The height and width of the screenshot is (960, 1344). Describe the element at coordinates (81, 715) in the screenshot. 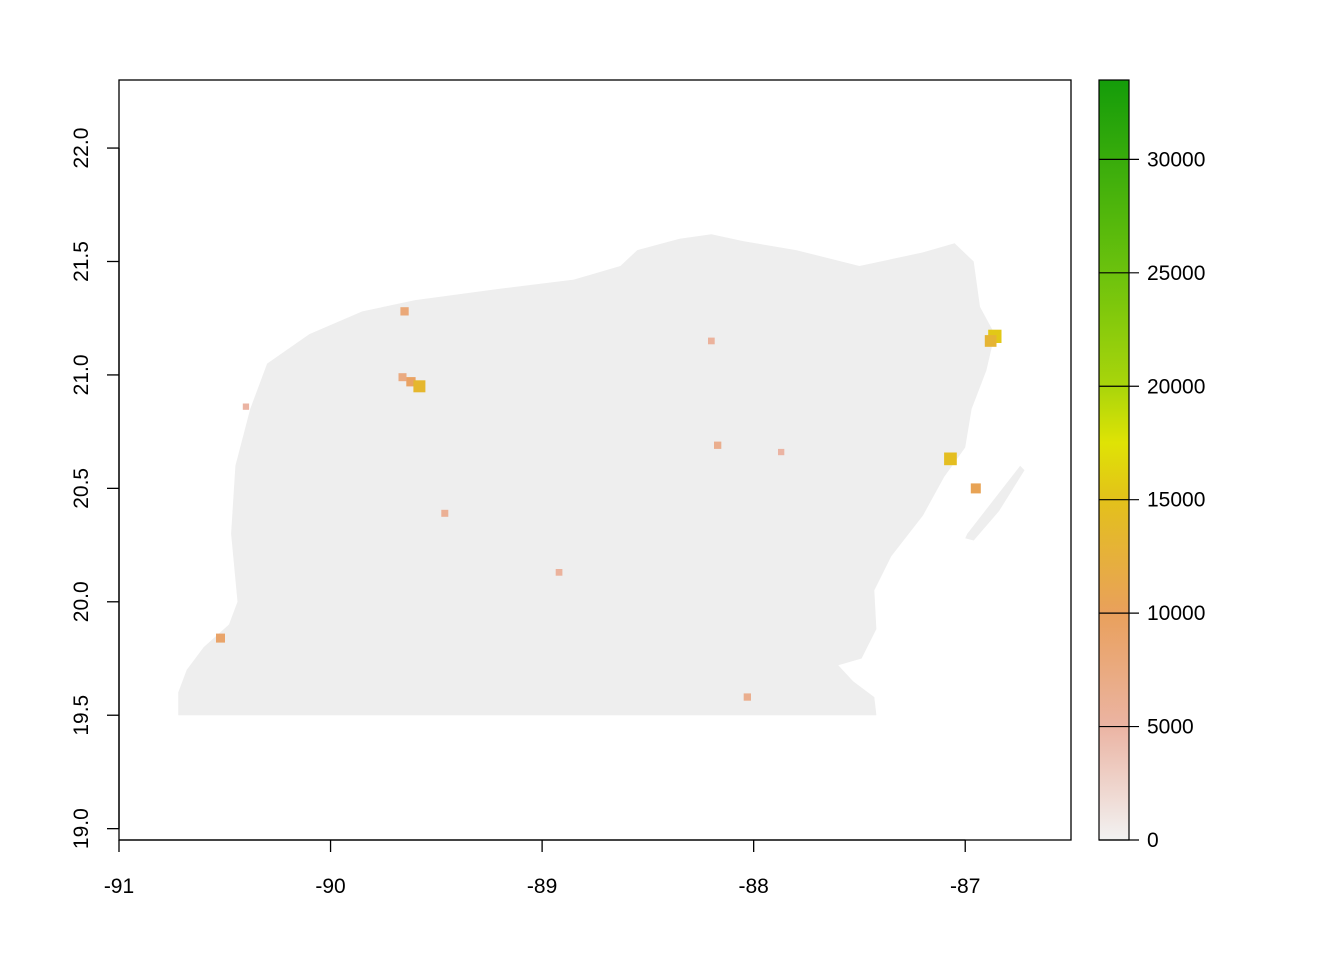

I see `y-tick-label: 19.5` at that location.